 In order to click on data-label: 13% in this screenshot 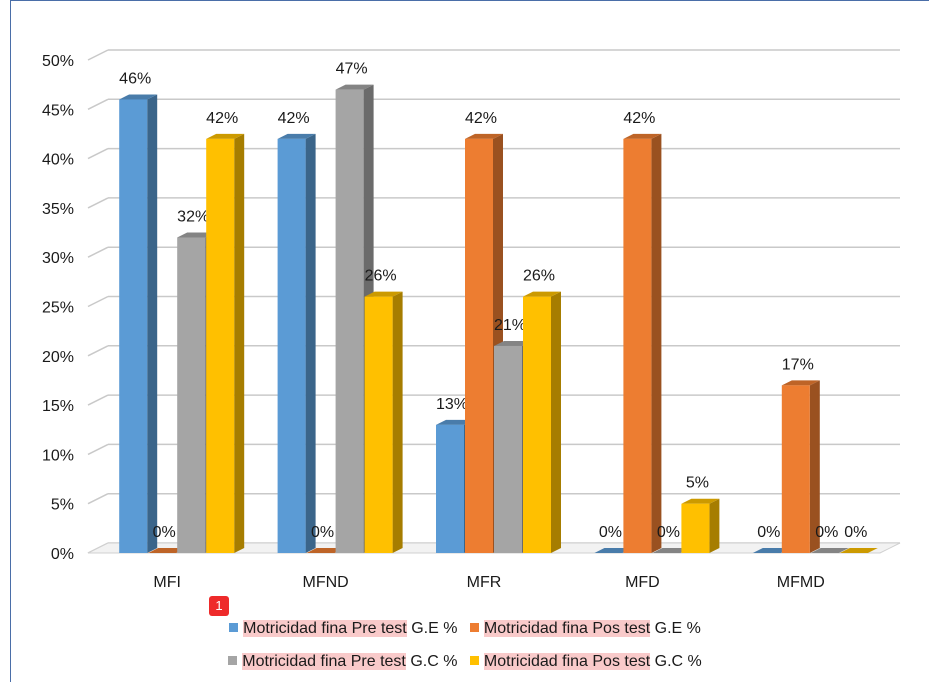, I will do `click(452, 404)`.